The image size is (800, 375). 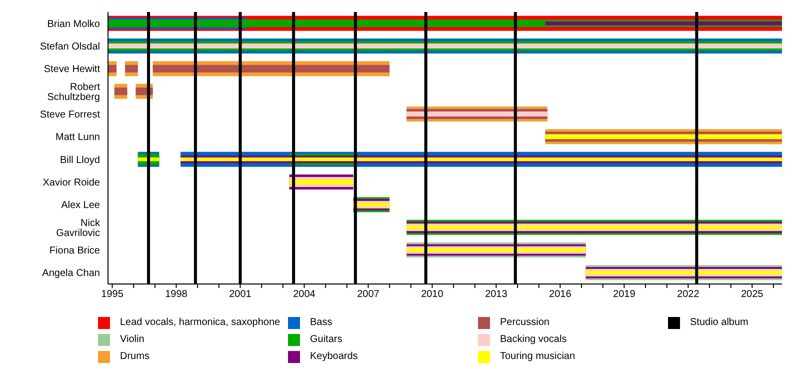 What do you see at coordinates (73, 92) in the screenshot?
I see `y-tick-label: Robert Schultzberg` at bounding box center [73, 92].